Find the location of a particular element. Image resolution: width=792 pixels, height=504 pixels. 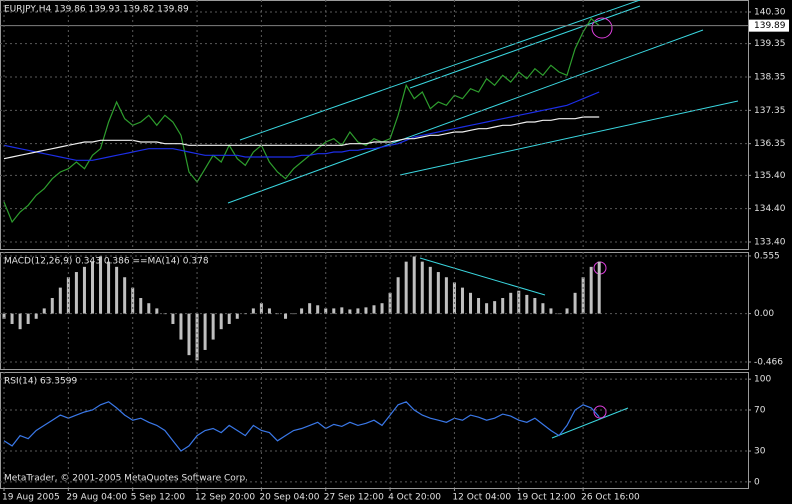

y-tick-label: 0.555 is located at coordinates (767, 256).